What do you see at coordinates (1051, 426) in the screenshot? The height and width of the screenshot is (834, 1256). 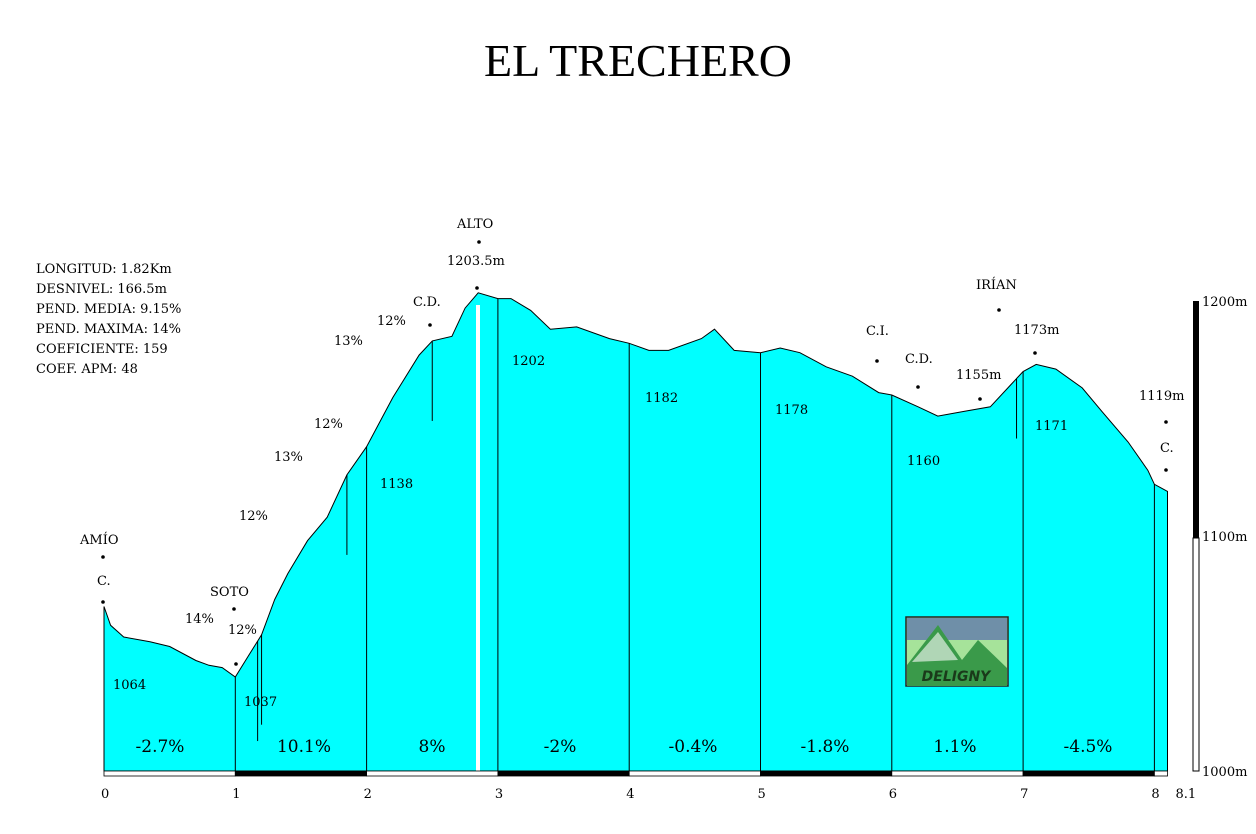 I see `alt-label-km7: 1171` at bounding box center [1051, 426].